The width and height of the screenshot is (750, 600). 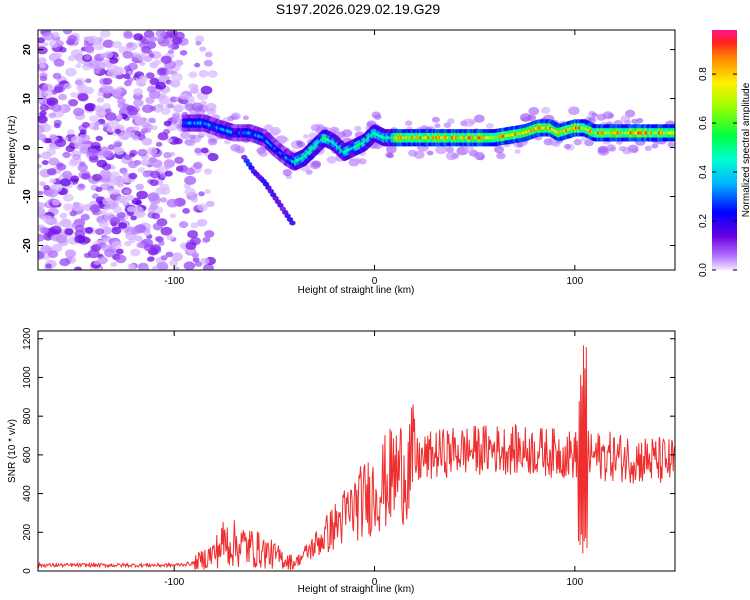 I want to click on y-tick-label: 800, so click(x=27, y=415).